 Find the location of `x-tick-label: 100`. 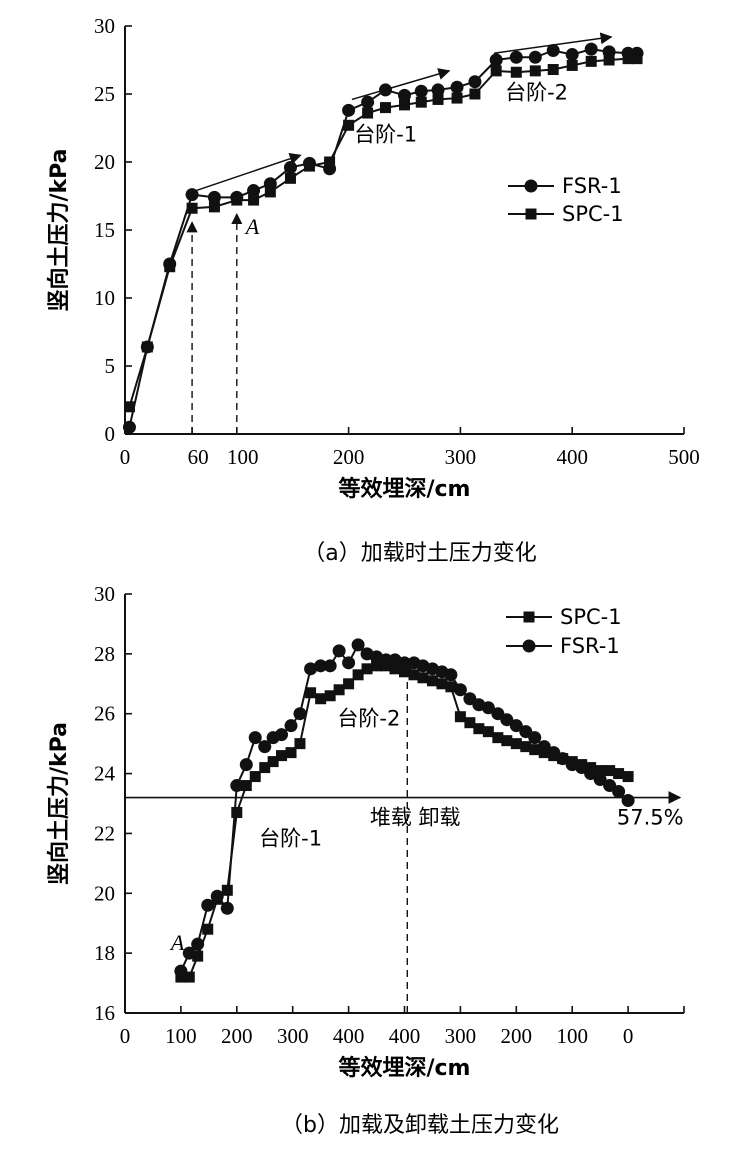

x-tick-label: 100 is located at coordinates (181, 1036).